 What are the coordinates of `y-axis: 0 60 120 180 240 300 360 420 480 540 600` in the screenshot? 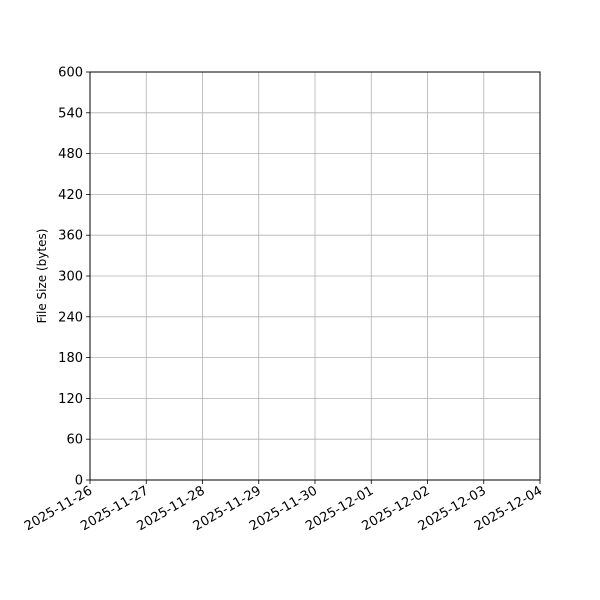 It's located at (74, 277).